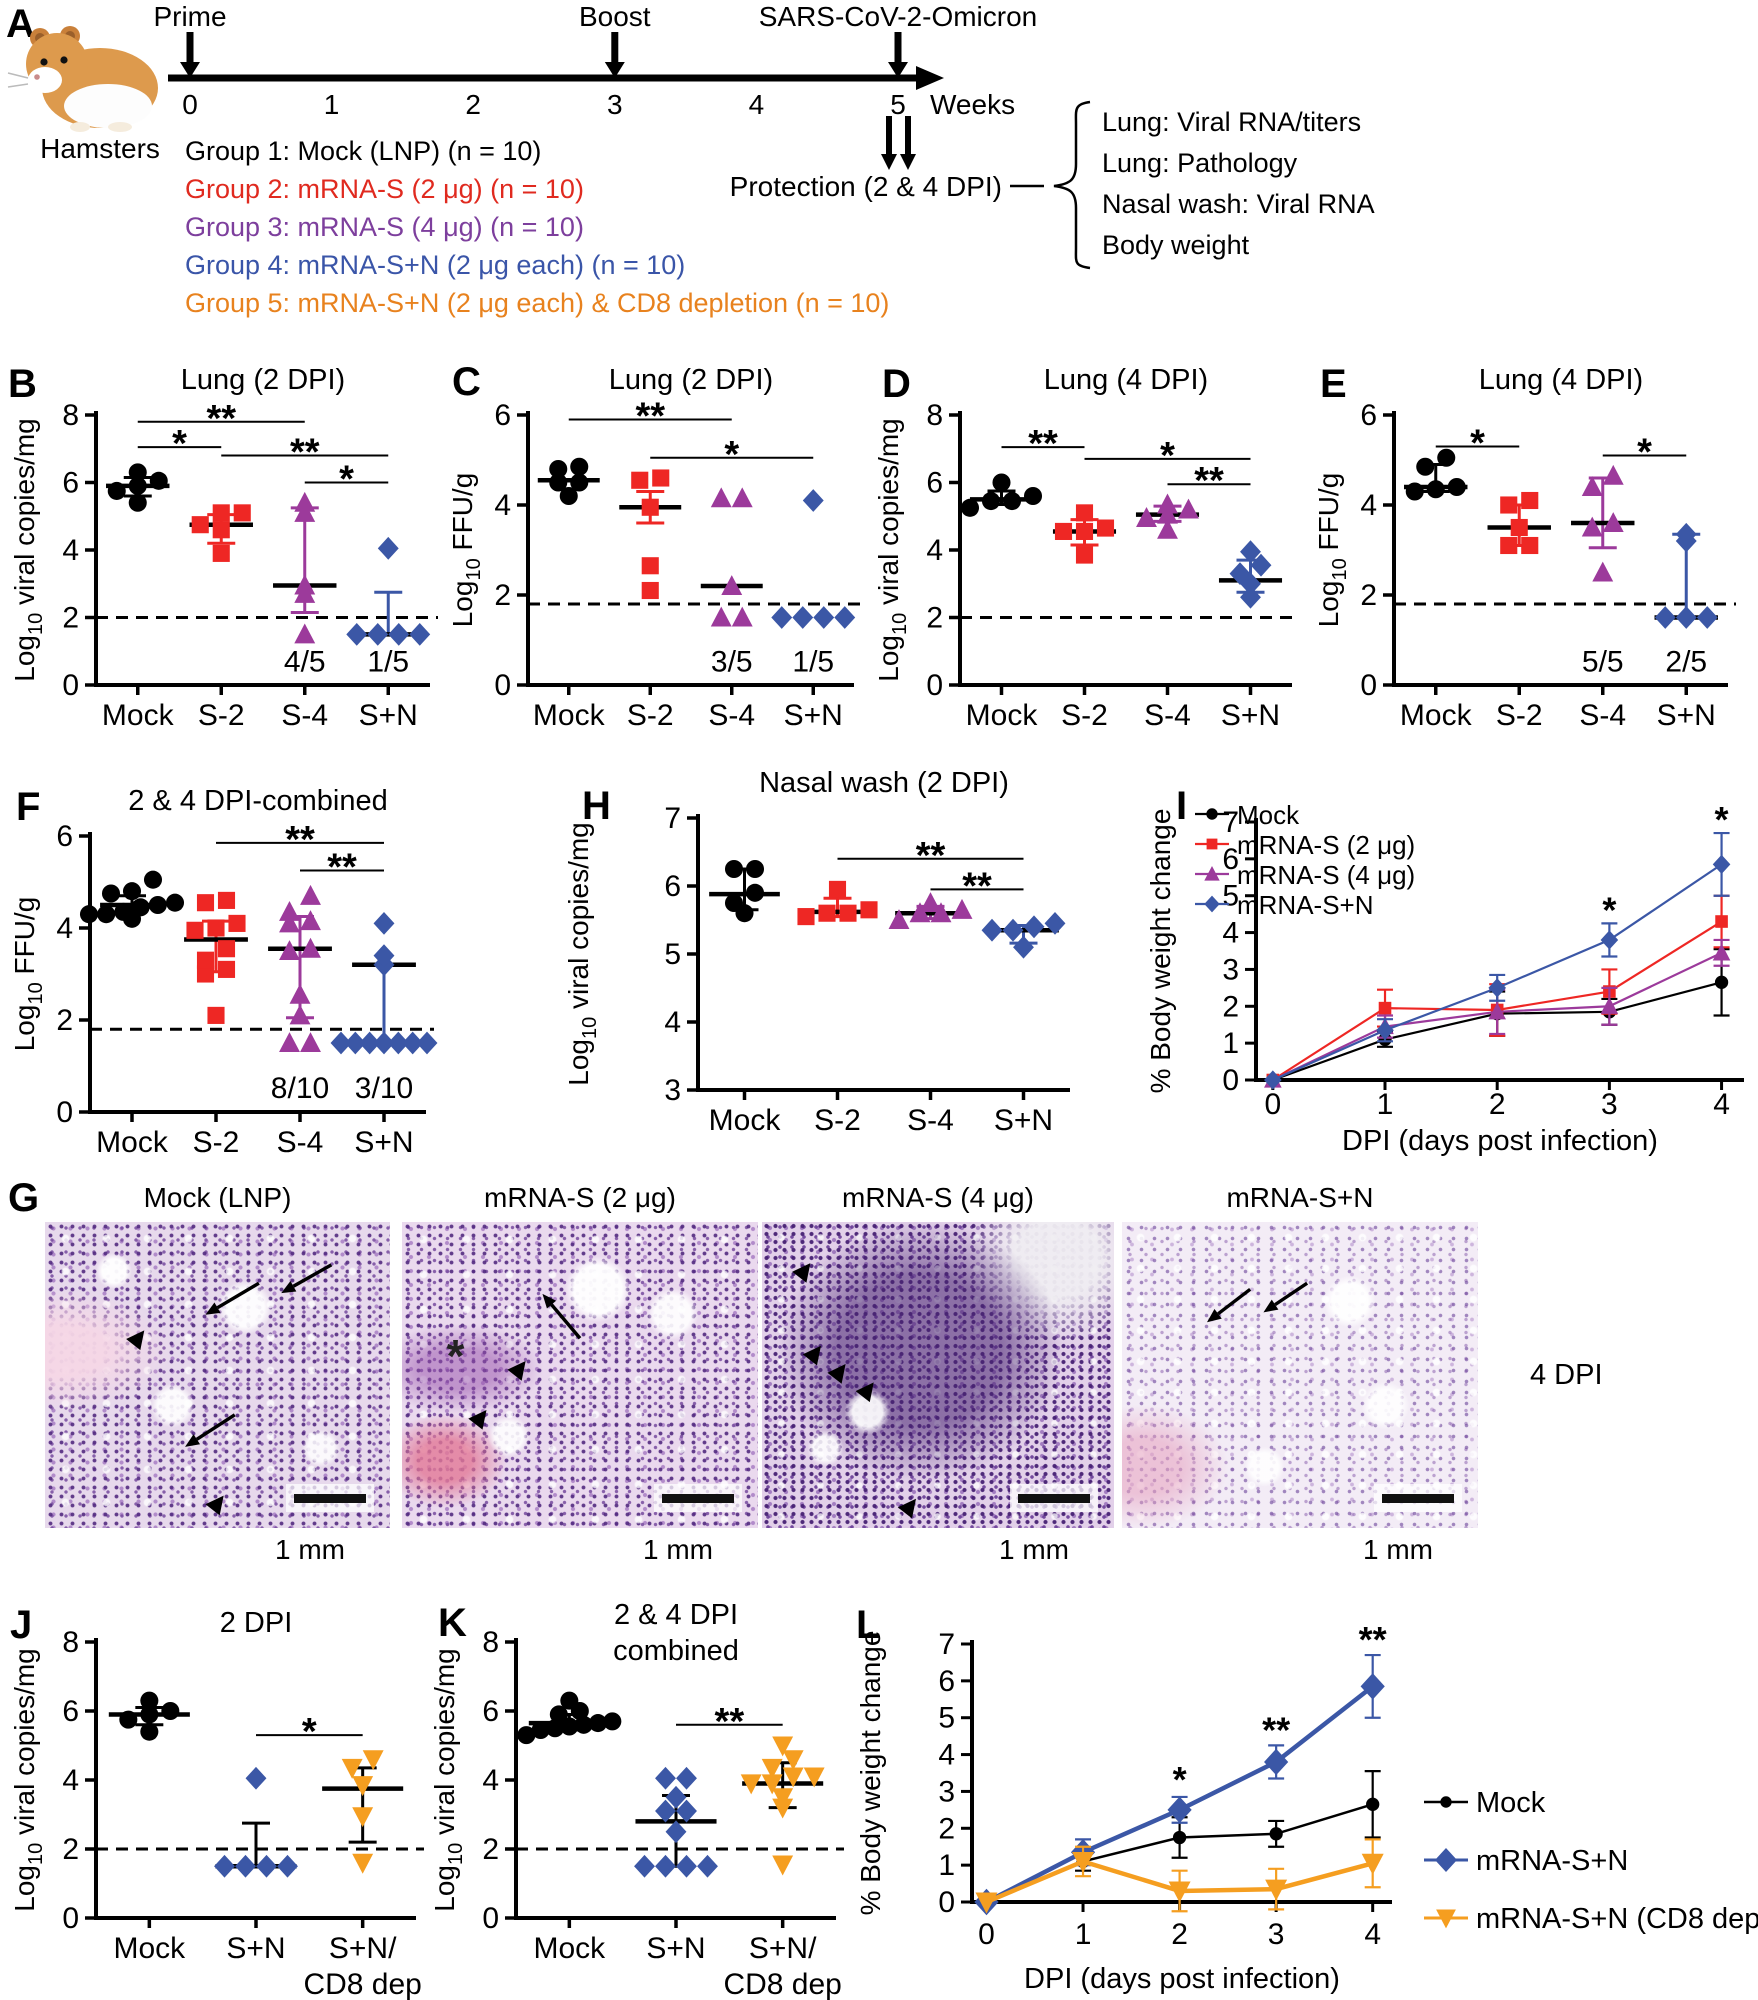 The width and height of the screenshot is (1758, 2000). Describe the element at coordinates (1566, 1375) in the screenshot. I see `timepoint-label: 4 DPI` at that location.